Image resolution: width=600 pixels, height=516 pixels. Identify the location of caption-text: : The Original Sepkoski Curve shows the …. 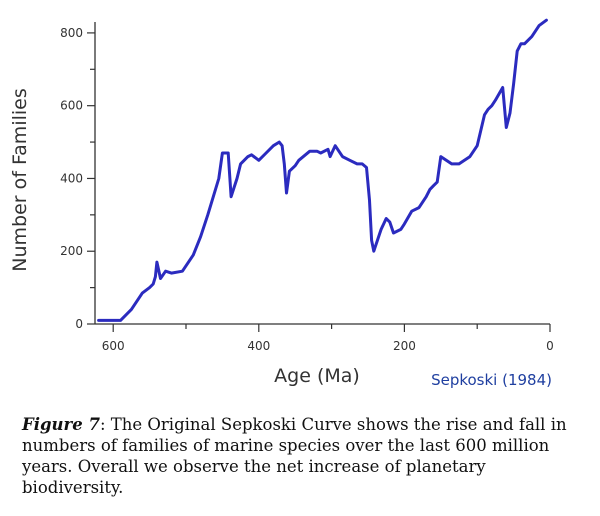
(294, 456).